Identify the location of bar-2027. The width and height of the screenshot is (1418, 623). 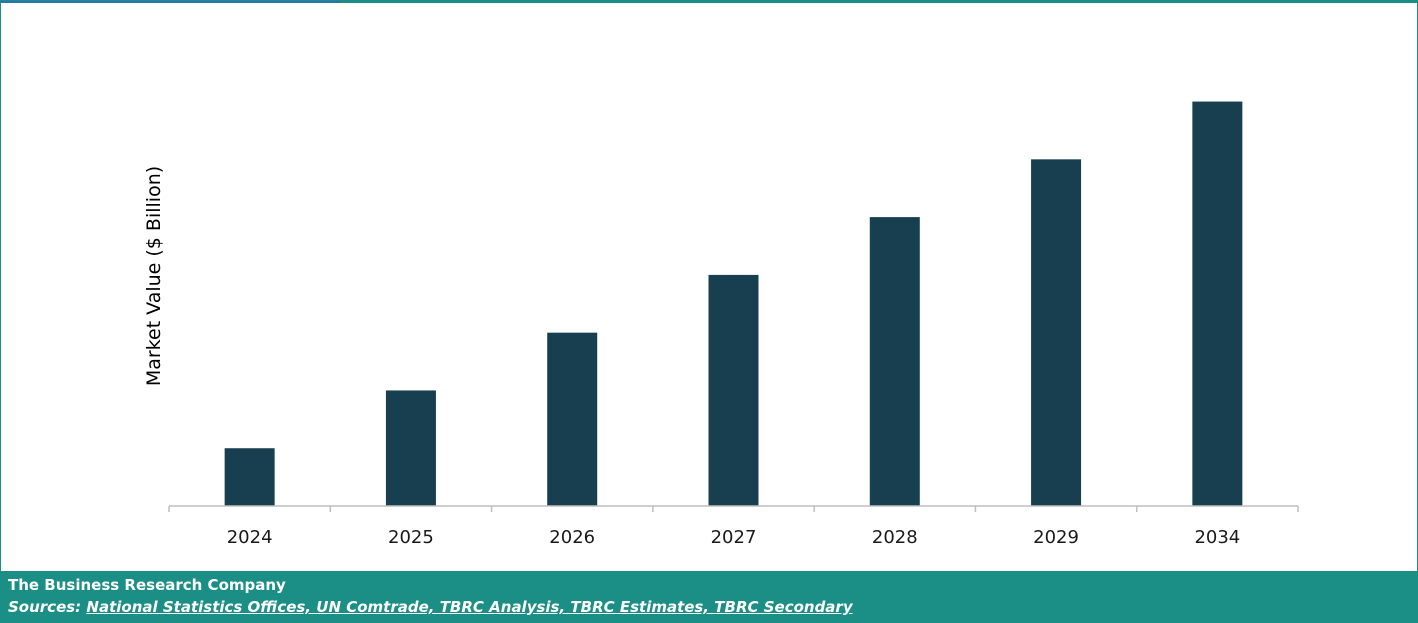
(733, 390).